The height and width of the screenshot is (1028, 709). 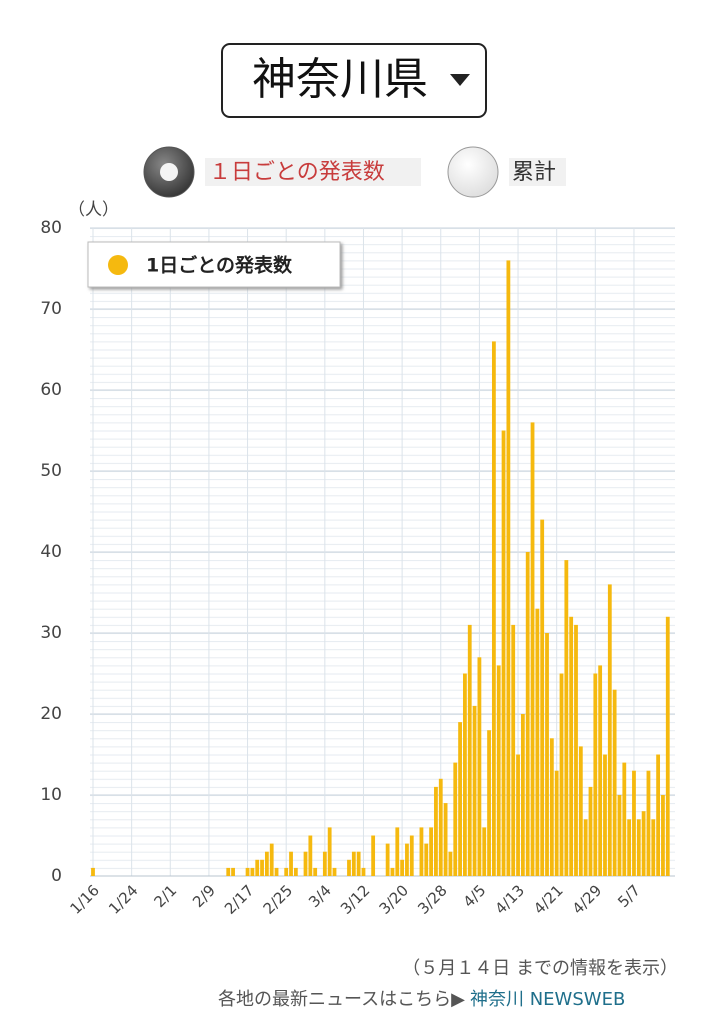 What do you see at coordinates (547, 999) in the screenshot?
I see `footer-link: 神奈川 NEWSWEB` at bounding box center [547, 999].